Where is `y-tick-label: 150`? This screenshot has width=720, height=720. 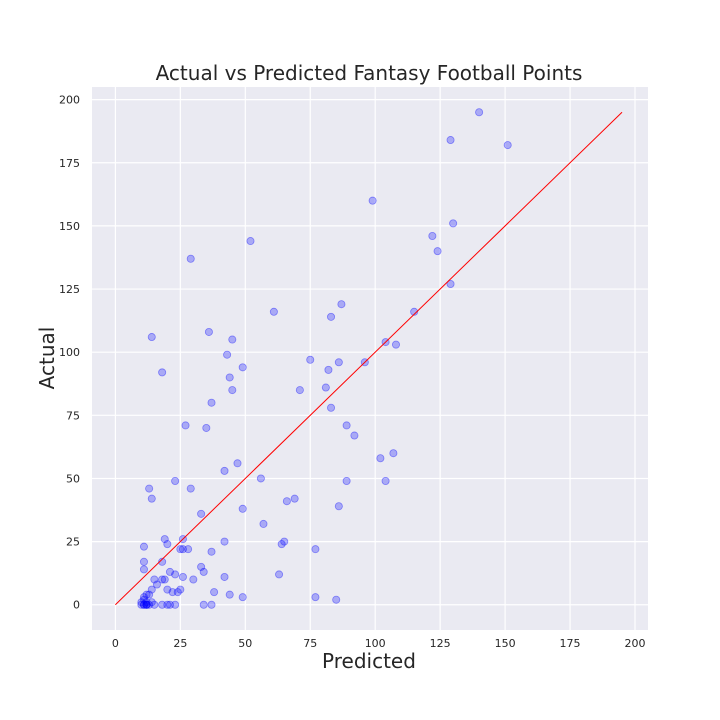
y-tick-label: 150 is located at coordinates (69, 226).